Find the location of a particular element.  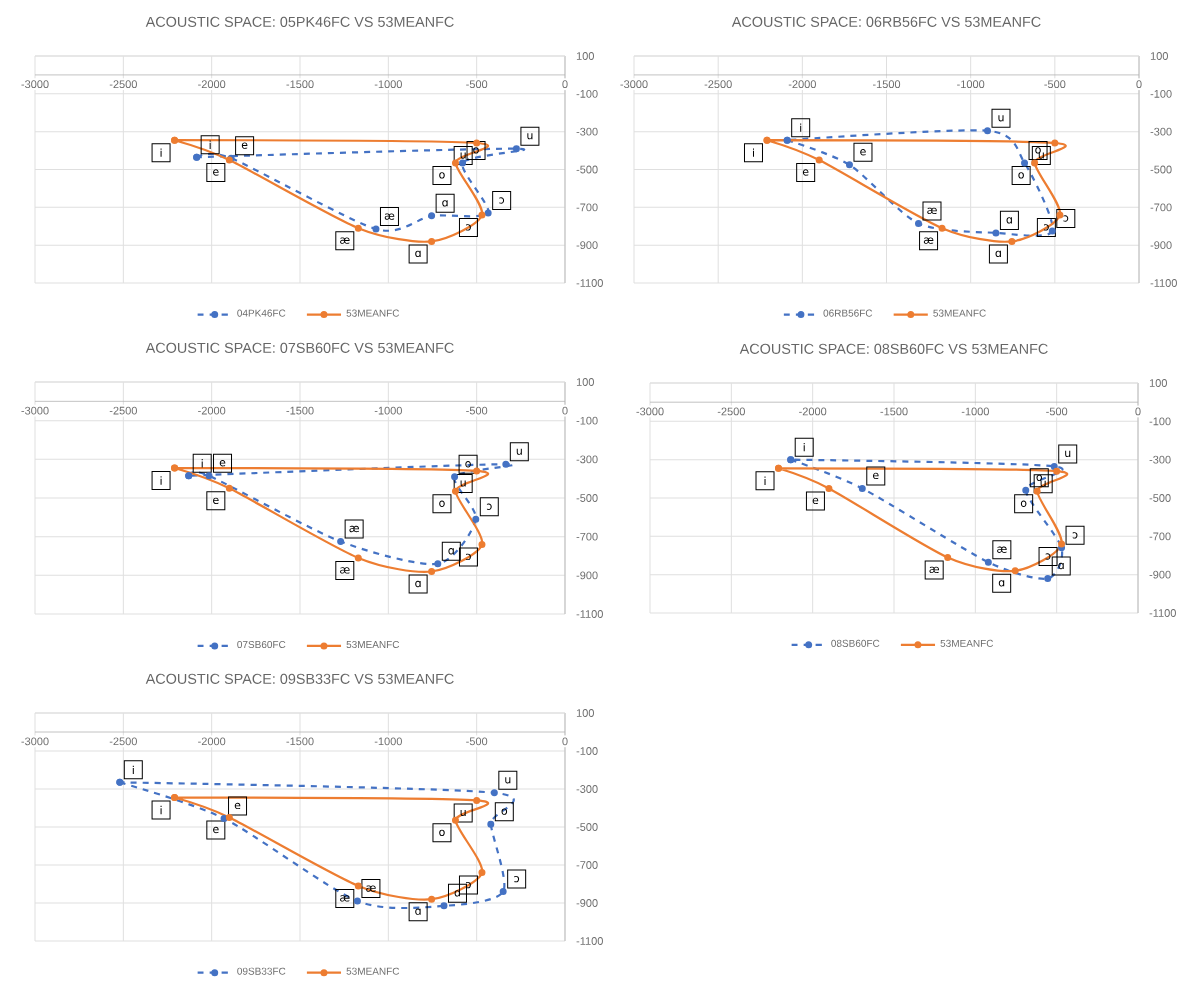

legend-label: 04PK46FC is located at coordinates (261, 313).